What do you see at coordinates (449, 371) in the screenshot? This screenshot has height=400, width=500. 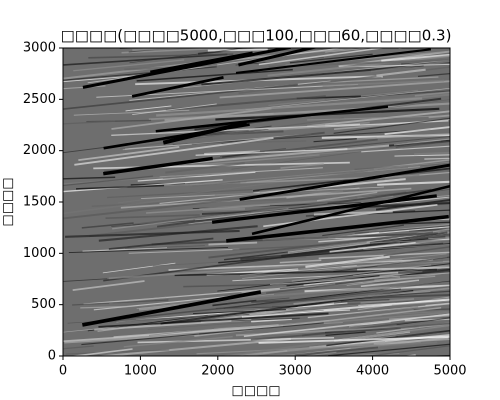 I see `x-tick-label: 5000` at bounding box center [449, 371].